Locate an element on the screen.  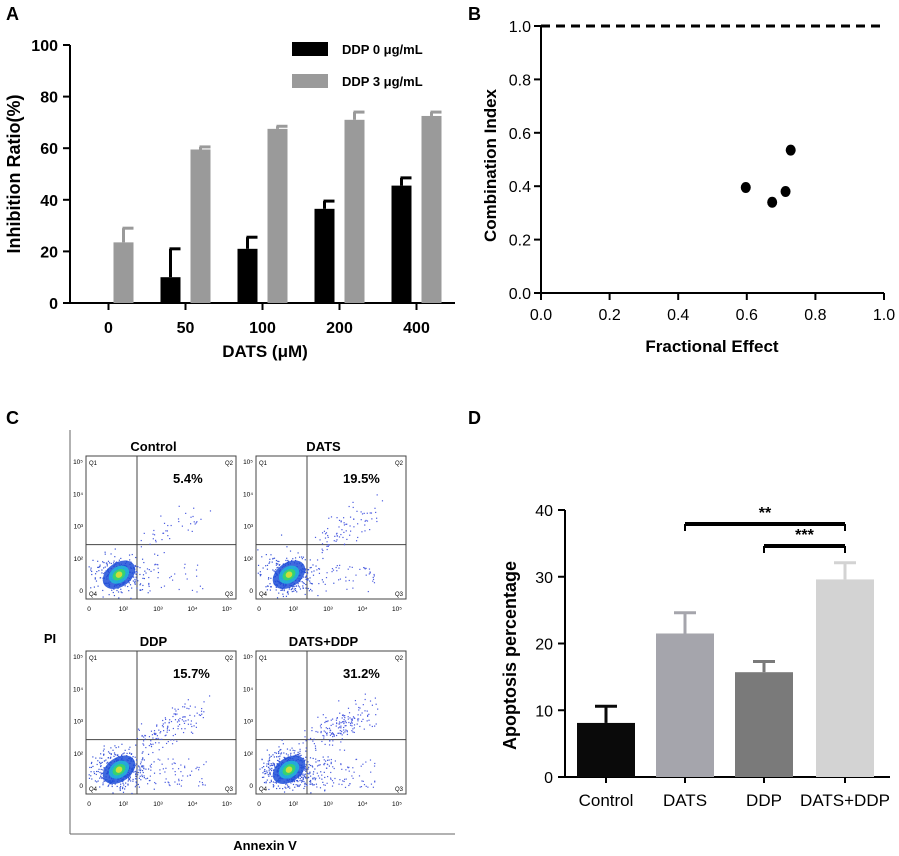
panel-c-x-tick-label: 10⁵ is located at coordinates (397, 804).